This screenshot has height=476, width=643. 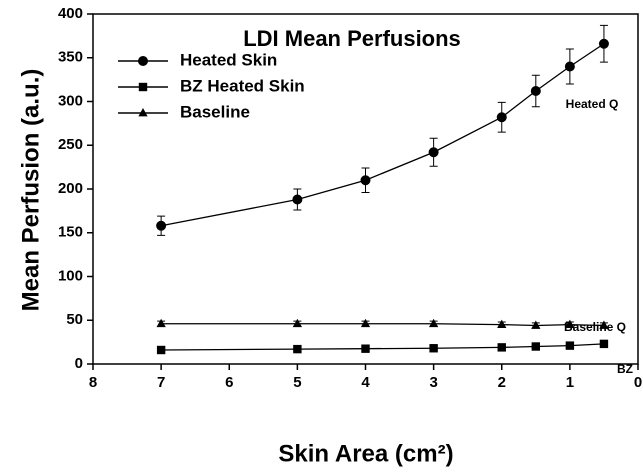 What do you see at coordinates (70, 57) in the screenshot?
I see `y-tick-label: 350` at bounding box center [70, 57].